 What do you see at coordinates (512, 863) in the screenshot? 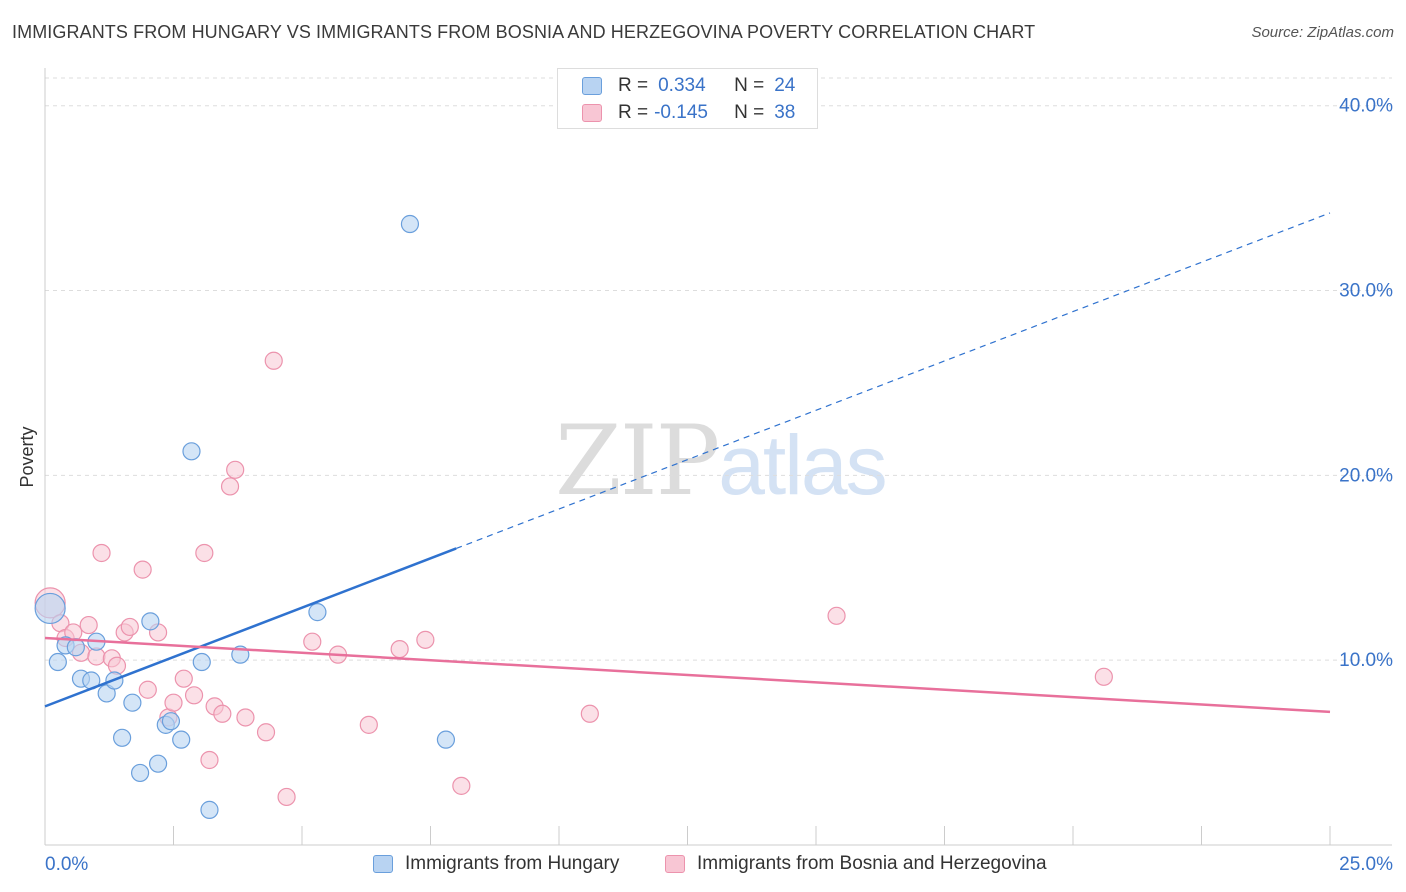
I see `series-label-hungary: Immigrants from Hungary` at bounding box center [512, 863].